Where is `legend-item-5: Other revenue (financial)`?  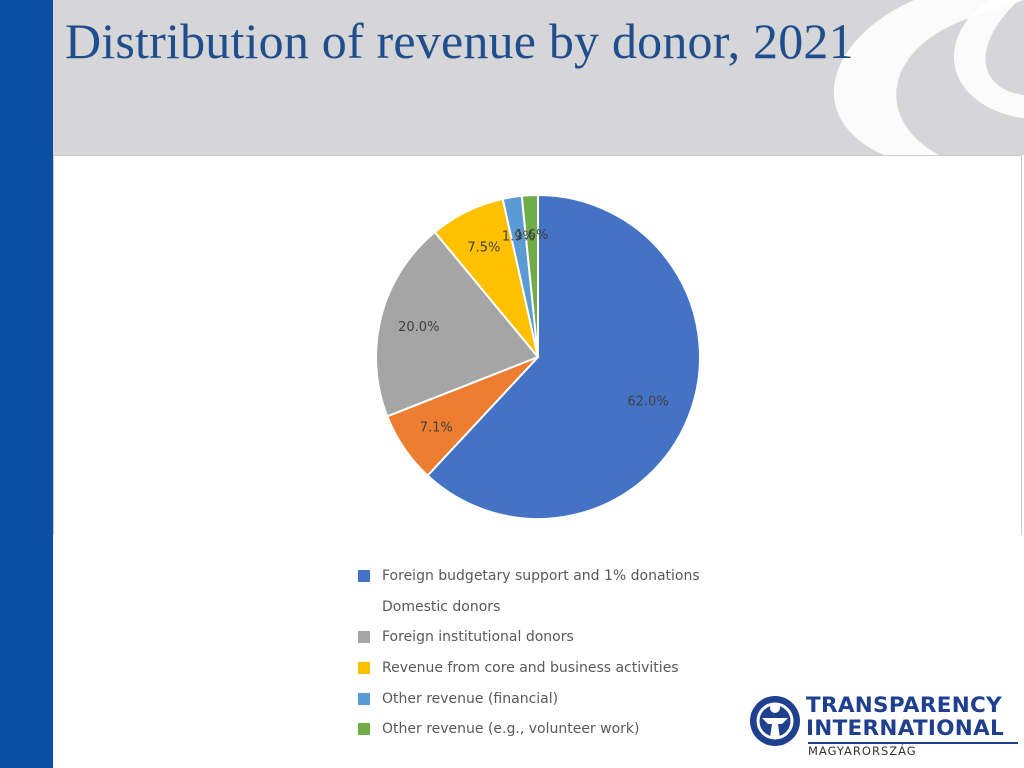 legend-item-5: Other revenue (financial) is located at coordinates (529, 698).